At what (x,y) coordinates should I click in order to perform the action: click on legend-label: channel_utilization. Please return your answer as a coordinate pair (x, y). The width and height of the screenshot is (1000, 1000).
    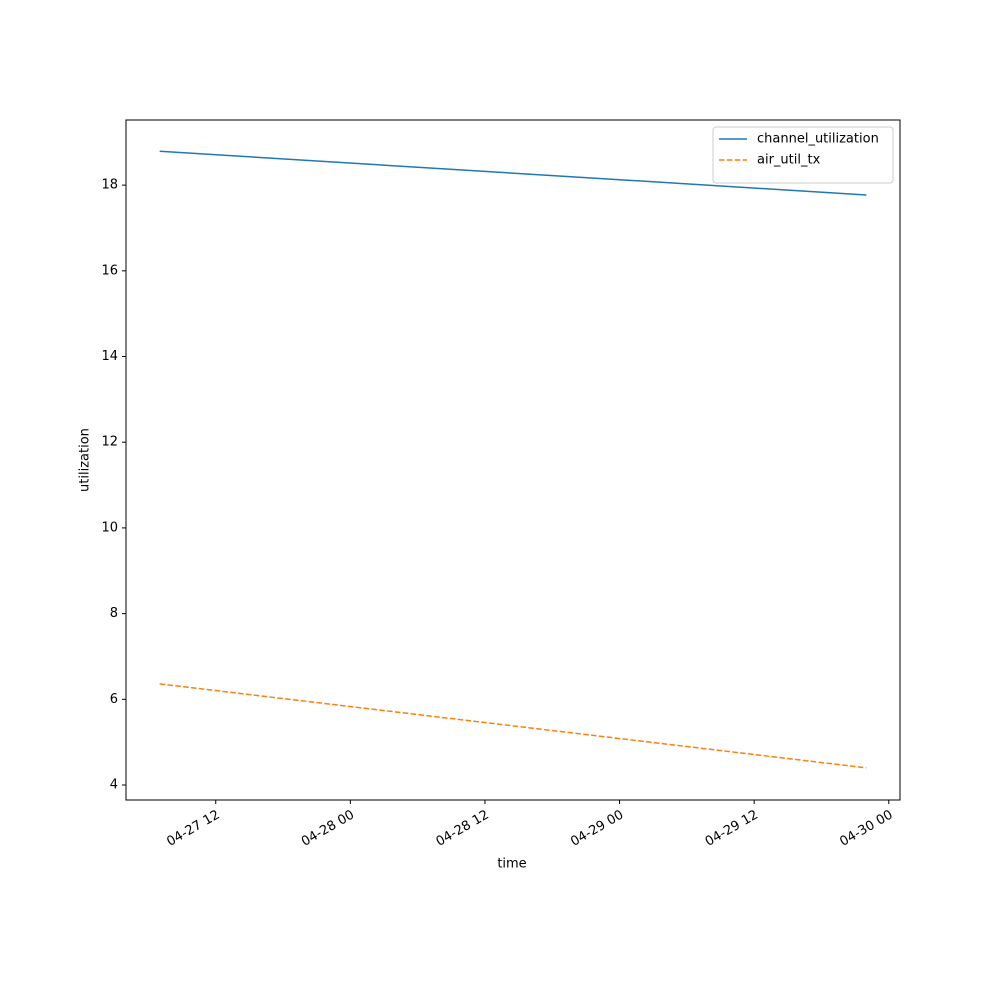
    Looking at the image, I should click on (818, 139).